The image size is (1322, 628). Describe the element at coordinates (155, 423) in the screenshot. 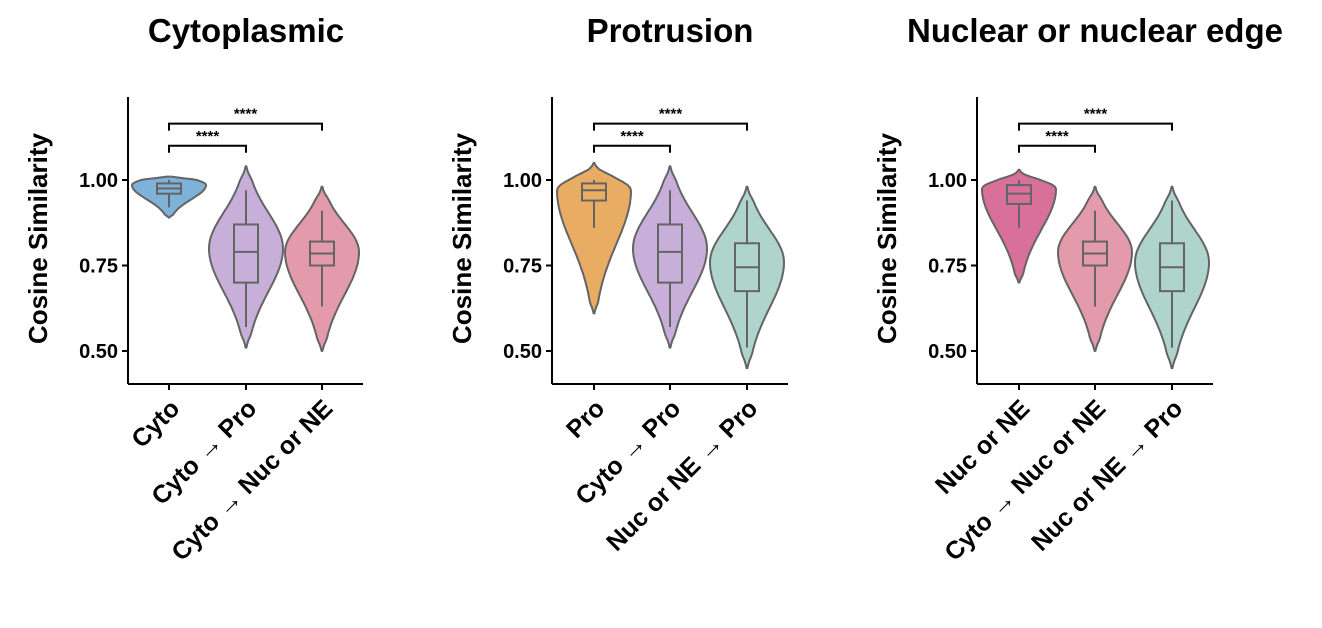

I see `x-category-label: Cyto` at that location.